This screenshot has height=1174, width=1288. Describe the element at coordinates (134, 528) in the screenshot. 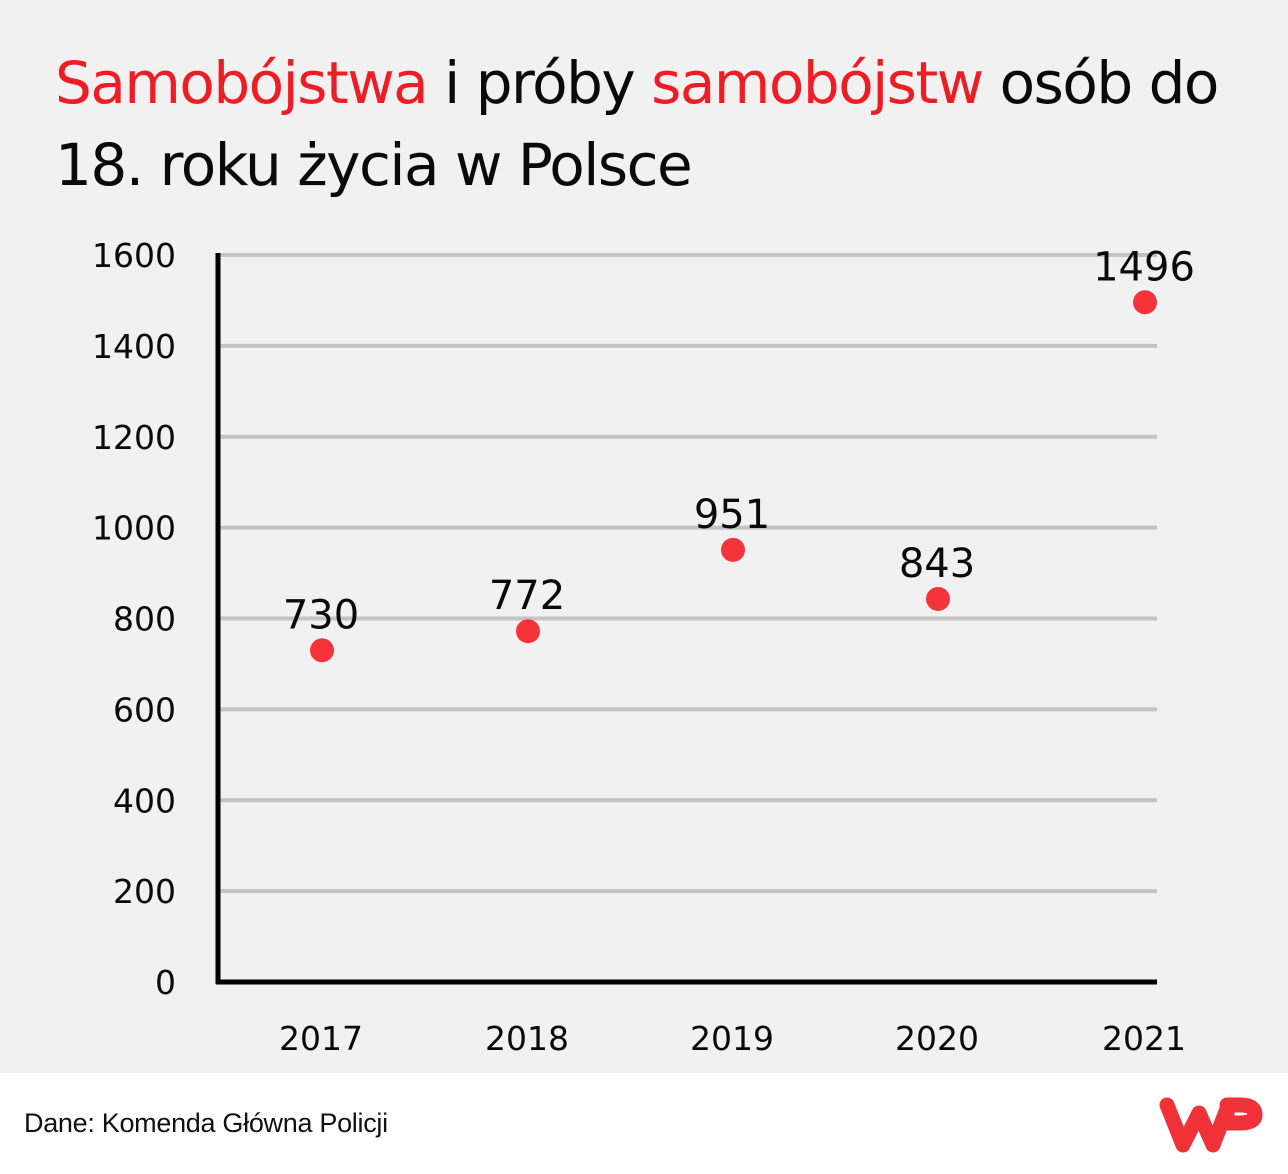

I see `y-tick-label: 1000` at that location.